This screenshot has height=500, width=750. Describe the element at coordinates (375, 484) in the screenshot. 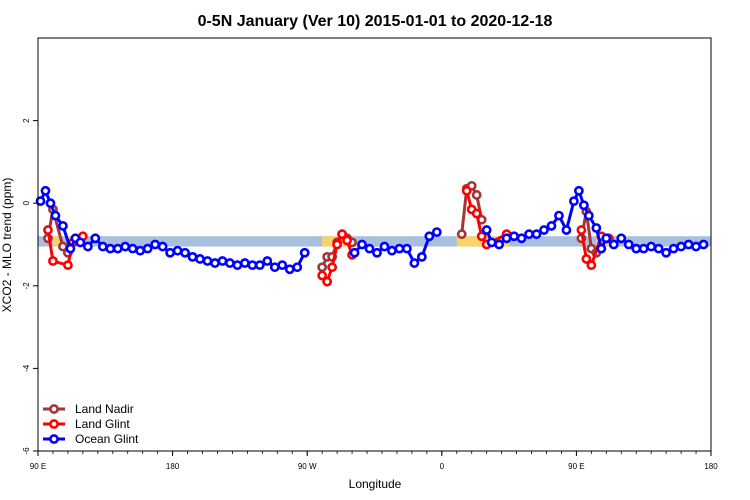

I see `x-axis-label: Longitude` at that location.